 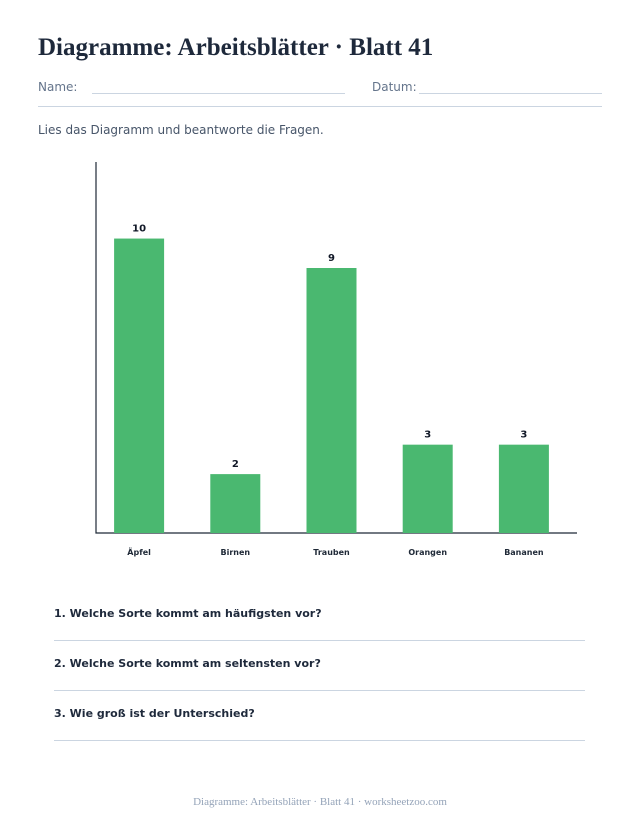 I want to click on category-label-4: Orangen, so click(x=427, y=552).